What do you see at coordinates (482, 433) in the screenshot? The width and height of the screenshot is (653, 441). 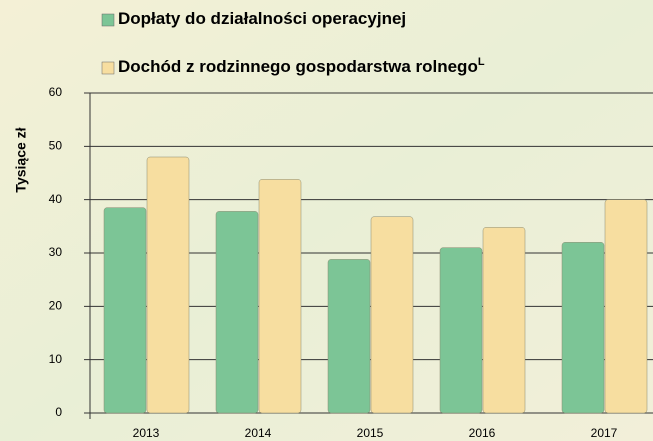 I see `x-tick-label: 2016` at bounding box center [482, 433].